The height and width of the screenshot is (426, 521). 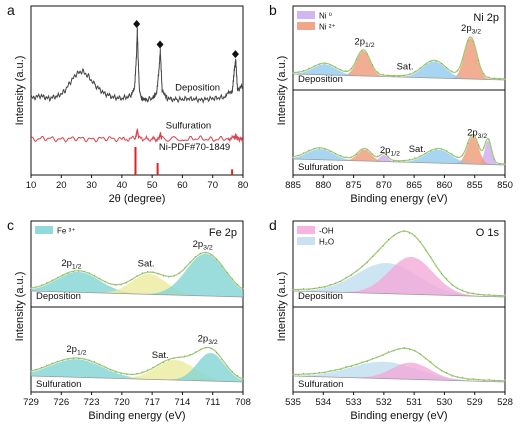 What do you see at coordinates (505, 402) in the screenshot?
I see `x-tick-label: 528` at bounding box center [505, 402].